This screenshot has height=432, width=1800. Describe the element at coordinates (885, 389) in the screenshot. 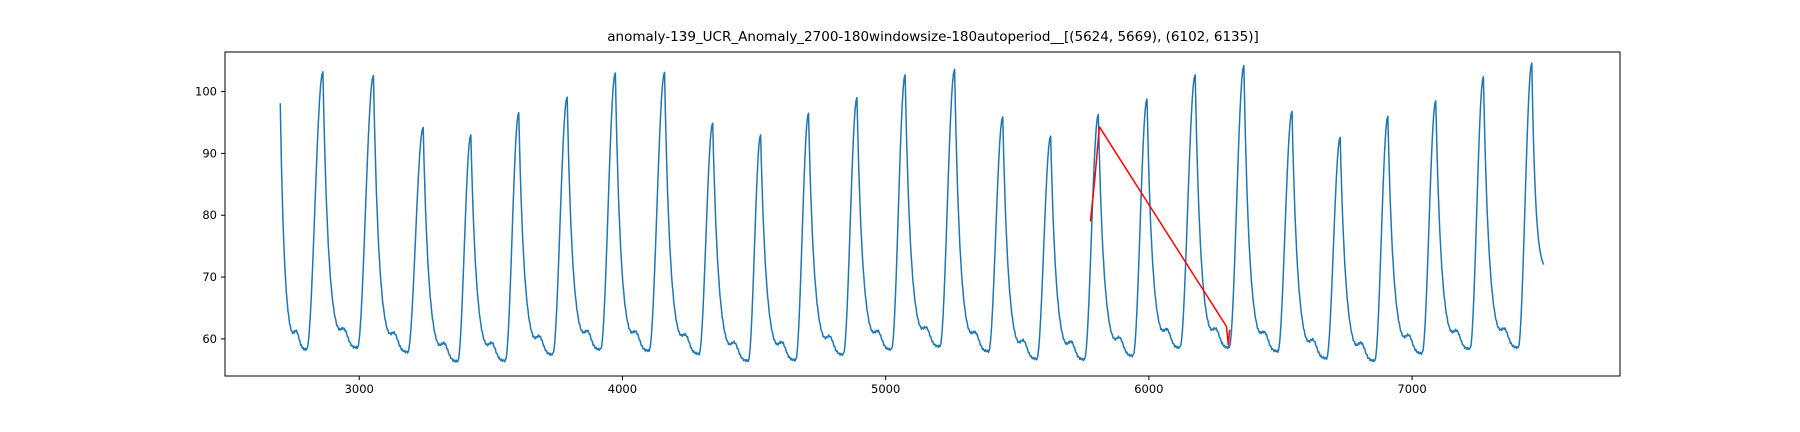

I see `x-tick-label: 5000` at that location.